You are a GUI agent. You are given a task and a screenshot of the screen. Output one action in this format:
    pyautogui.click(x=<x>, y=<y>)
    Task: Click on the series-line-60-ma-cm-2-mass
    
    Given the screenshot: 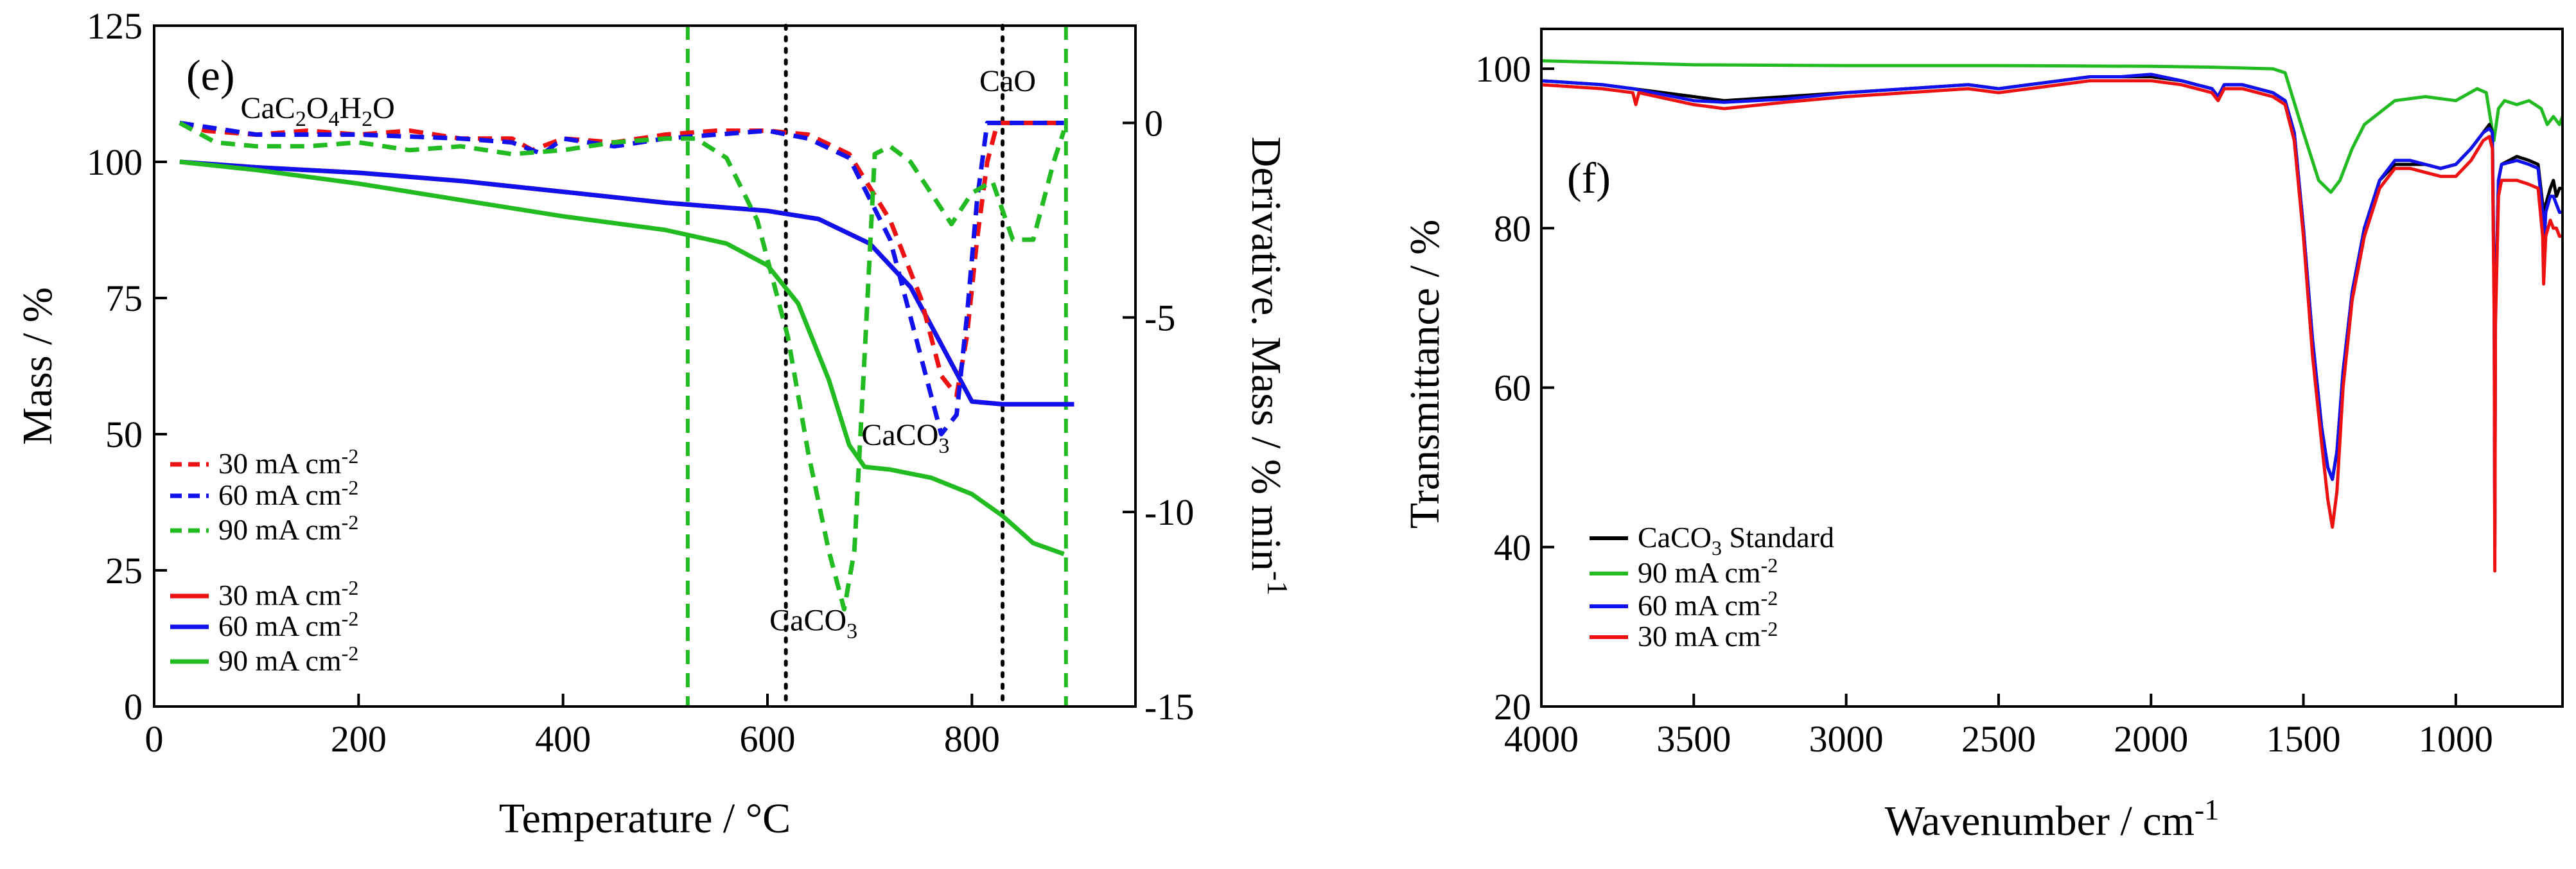 What is the action you would take?
    pyautogui.click(x=626, y=283)
    